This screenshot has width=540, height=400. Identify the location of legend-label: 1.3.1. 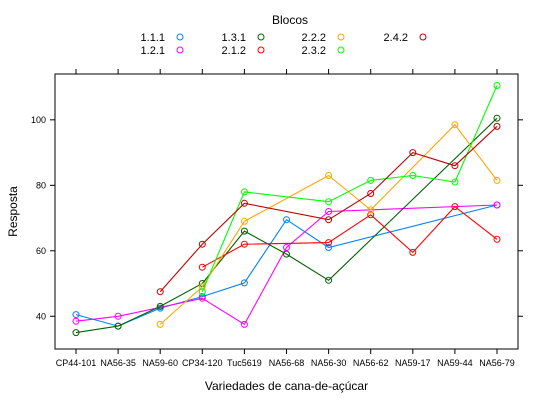
(234, 38).